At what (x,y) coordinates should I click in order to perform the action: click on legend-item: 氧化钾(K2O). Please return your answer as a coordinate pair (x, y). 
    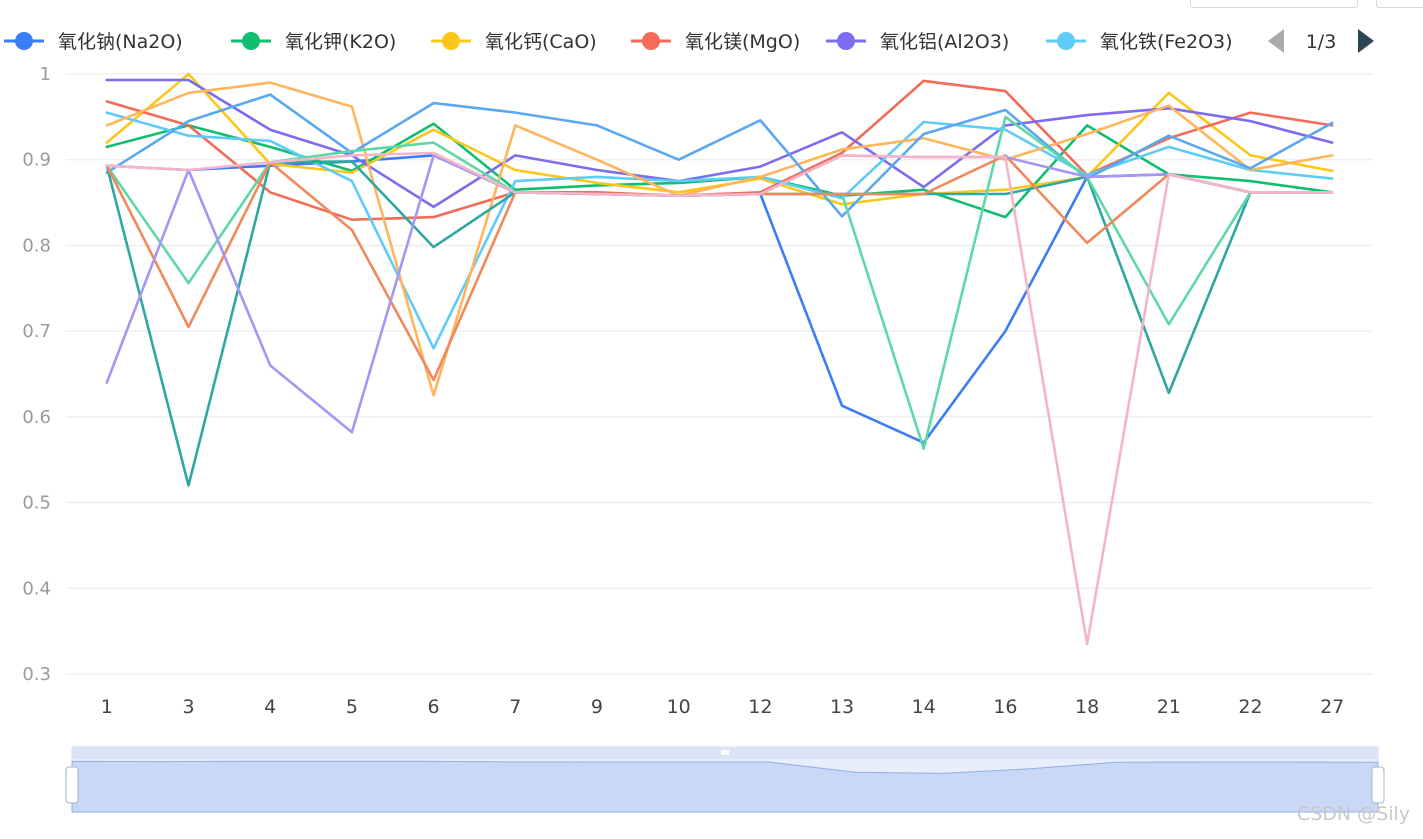
    Looking at the image, I should click on (313, 42).